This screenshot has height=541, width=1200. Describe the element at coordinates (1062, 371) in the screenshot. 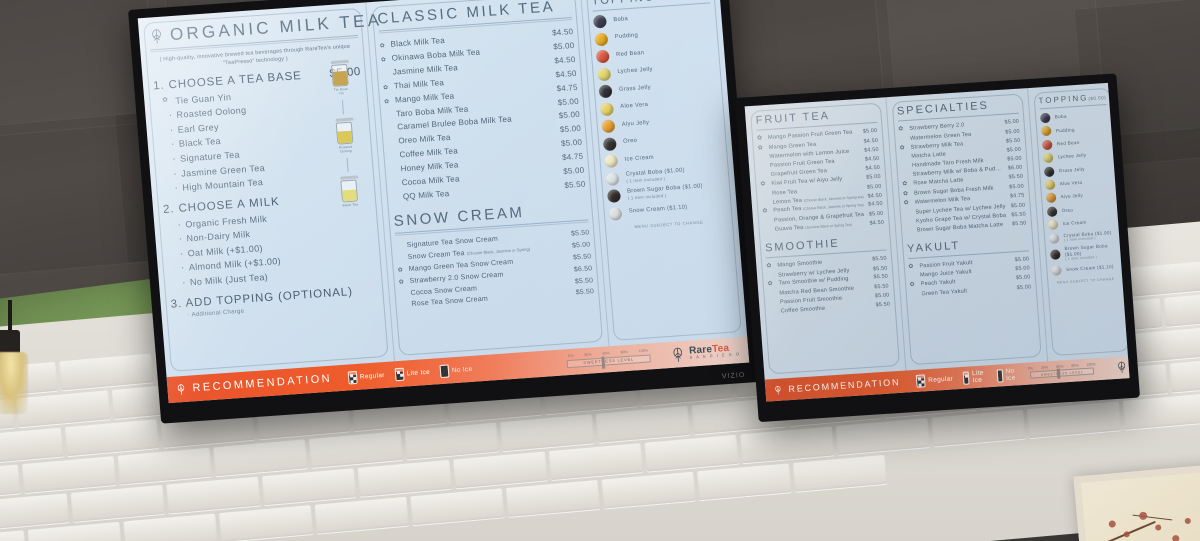

I see `sweetness-control-right: 0% 30% 50% 80% 100% SWEETNESS LEVEL` at that location.